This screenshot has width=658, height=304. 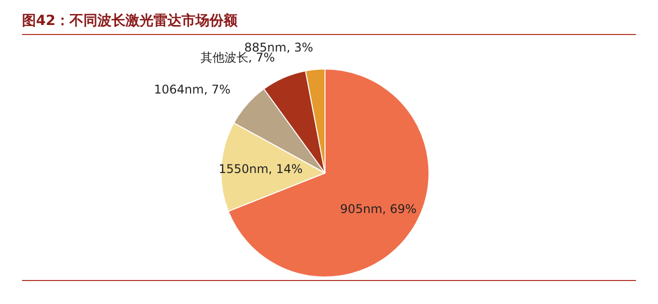 What do you see at coordinates (378, 209) in the screenshot?
I see `slice-label: 905nm, 69%` at bounding box center [378, 209].